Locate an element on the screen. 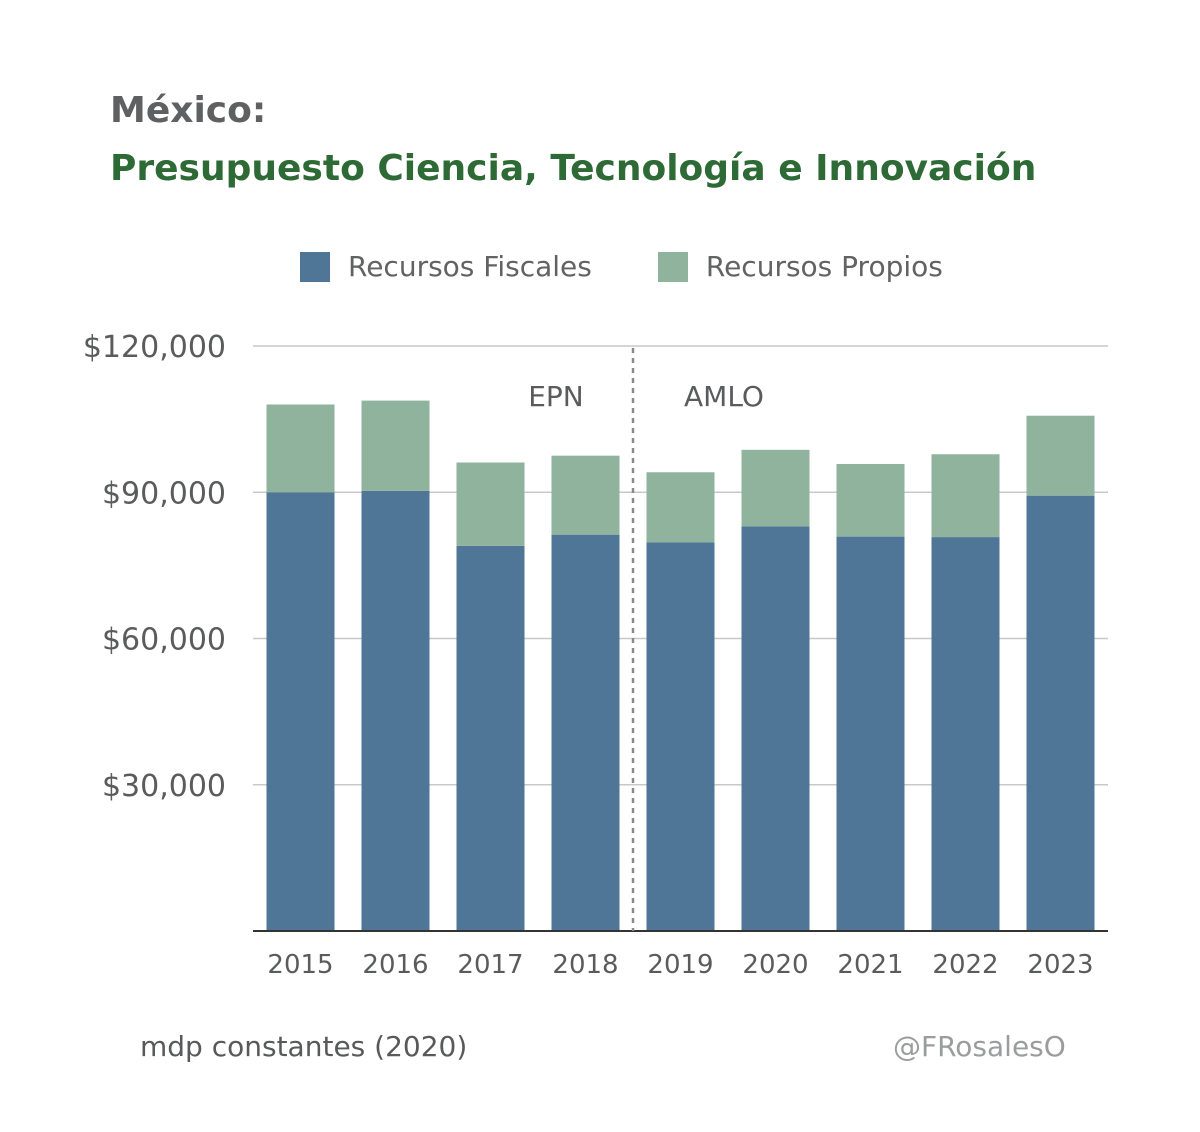 The image size is (1200, 1132). bar-recursos-fiscales-2018 is located at coordinates (585, 732).